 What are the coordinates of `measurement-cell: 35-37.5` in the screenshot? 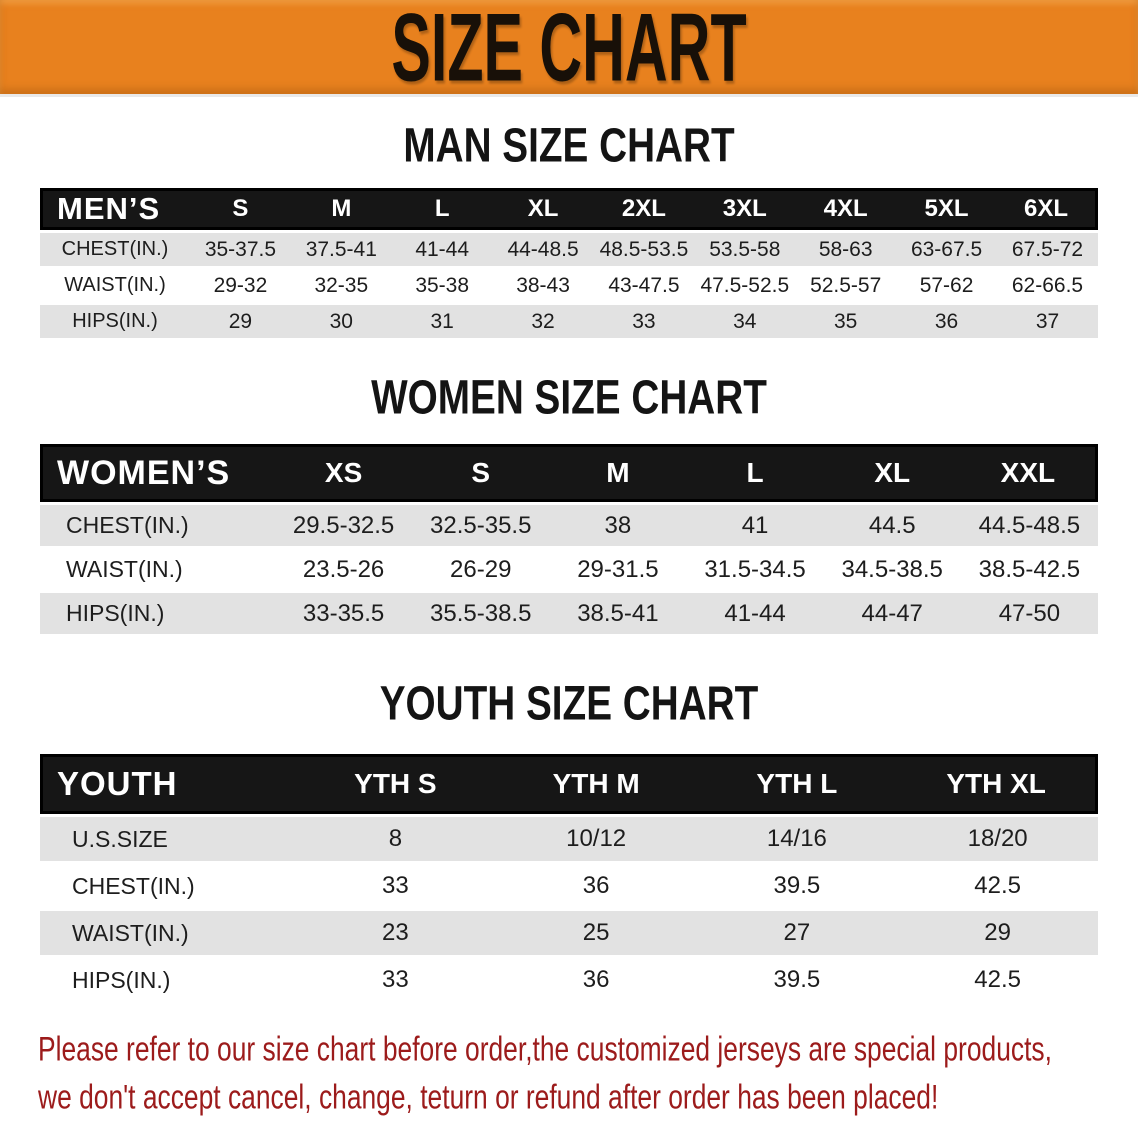 It's located at (240, 249).